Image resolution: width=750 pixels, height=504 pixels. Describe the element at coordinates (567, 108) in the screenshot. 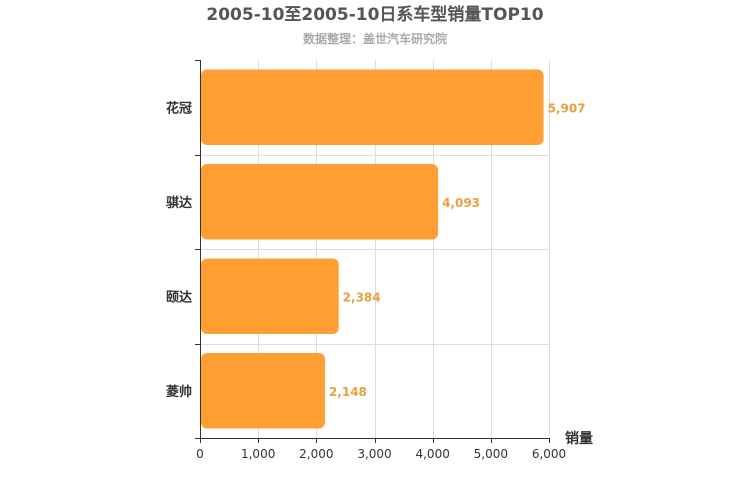

I see `data-label: 5,907` at that location.